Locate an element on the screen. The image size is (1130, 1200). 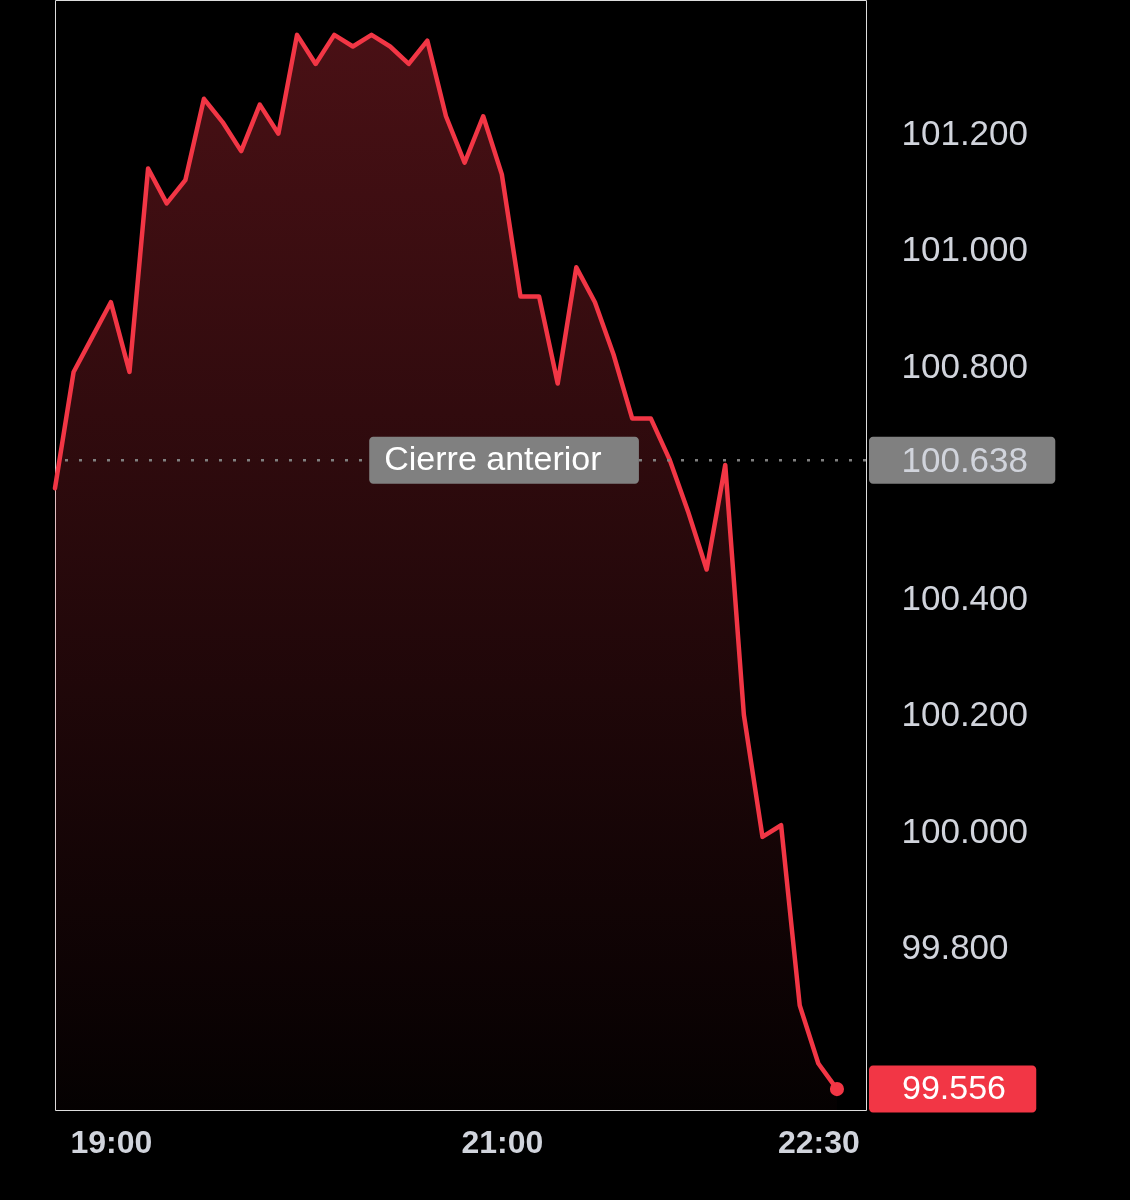
y-tick-label: 100.400 is located at coordinates (965, 598).